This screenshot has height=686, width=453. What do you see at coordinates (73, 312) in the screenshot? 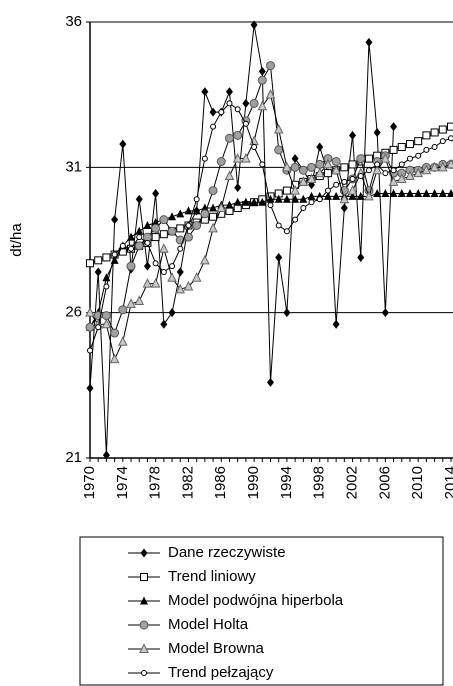
I see `y-tick-label: 26` at bounding box center [73, 312].